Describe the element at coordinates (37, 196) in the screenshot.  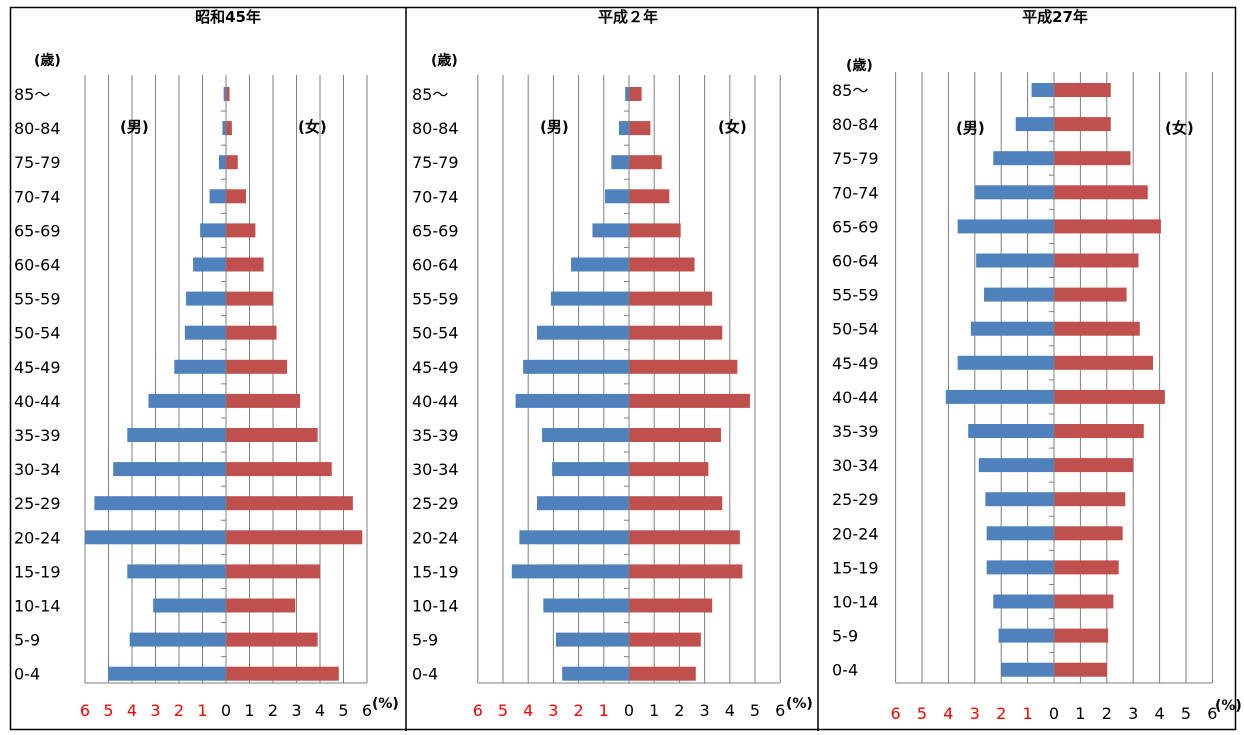
I see `age-group-label: 70-74` at that location.